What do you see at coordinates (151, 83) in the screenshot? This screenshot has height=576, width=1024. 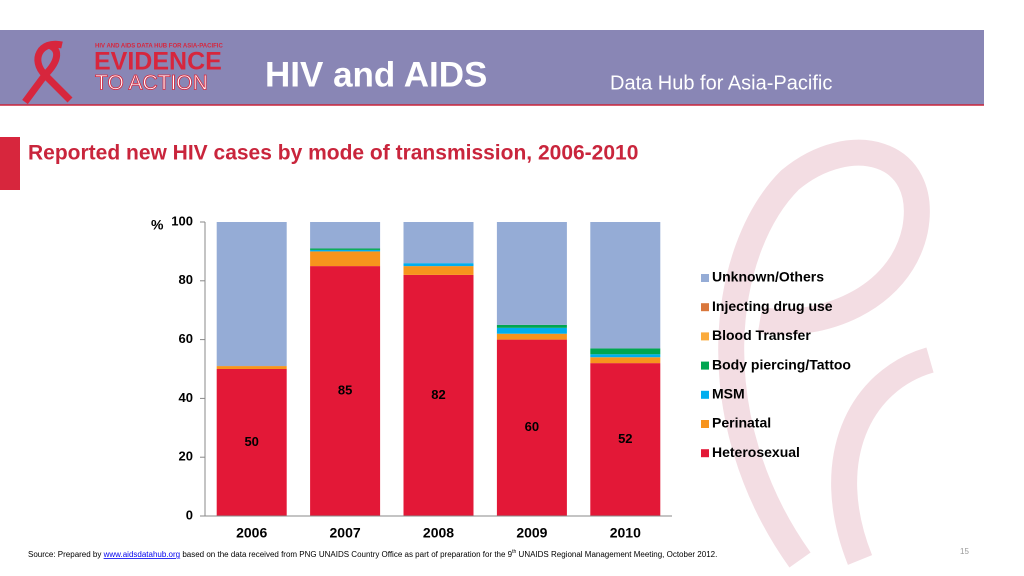 I see `logo-bottom: TO ACTION` at bounding box center [151, 83].